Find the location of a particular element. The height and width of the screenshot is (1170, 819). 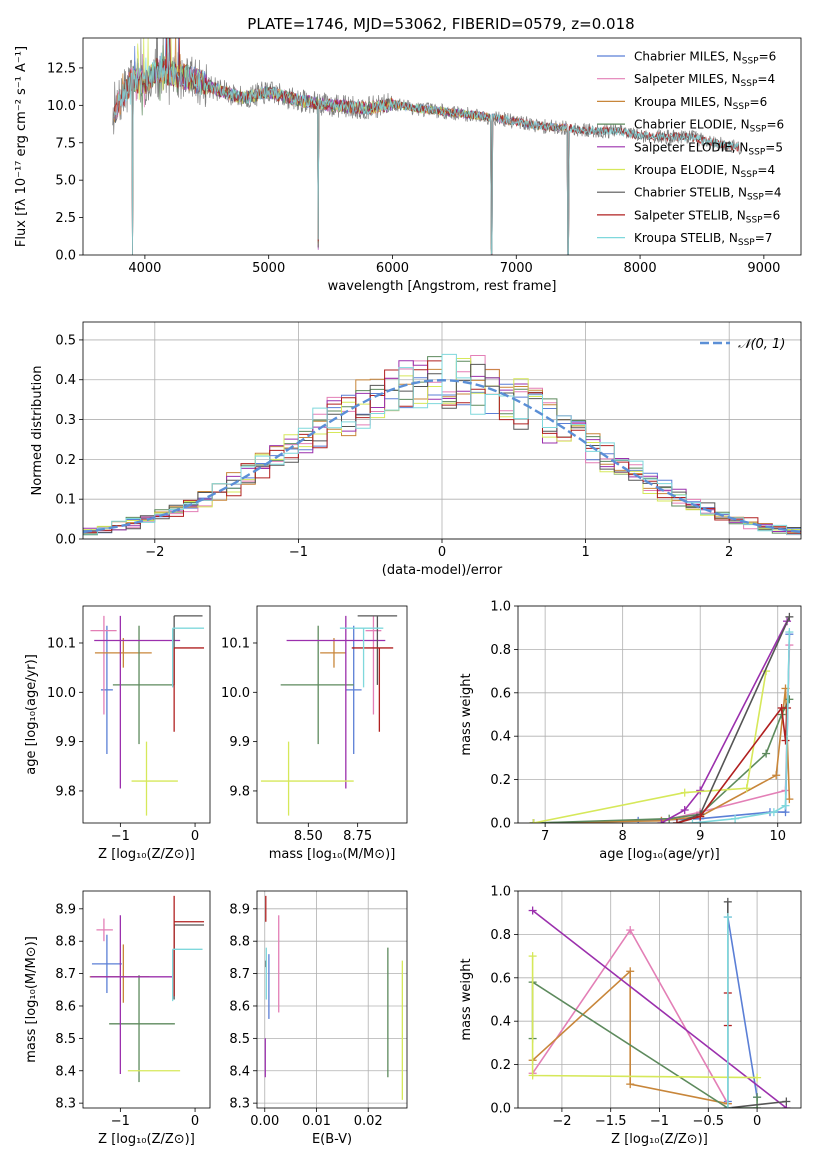

x-tick-label: 2 is located at coordinates (729, 552).